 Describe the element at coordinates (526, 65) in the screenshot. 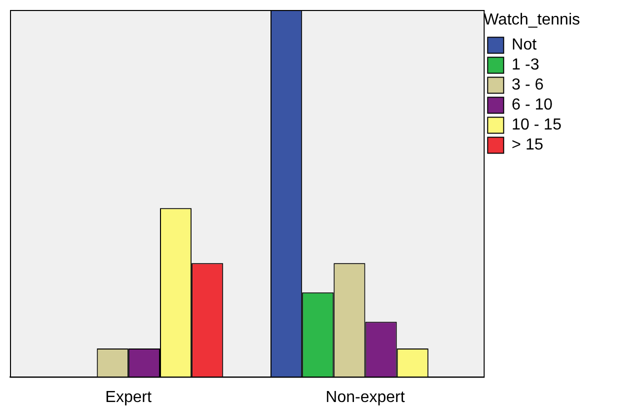

I see `legend-label: 1 -3` at that location.